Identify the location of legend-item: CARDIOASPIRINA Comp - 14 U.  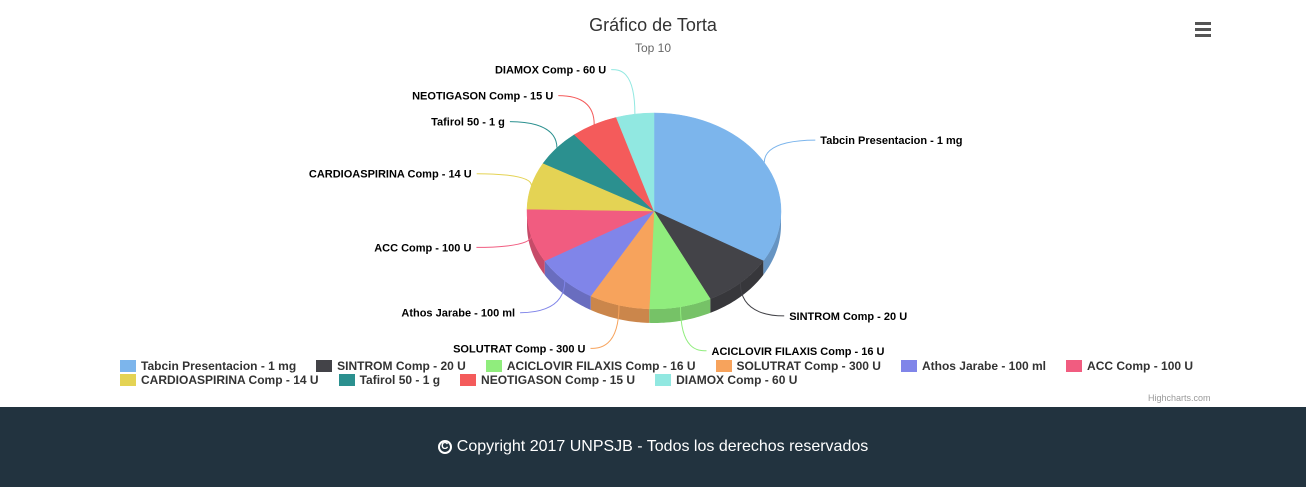
(219, 380).